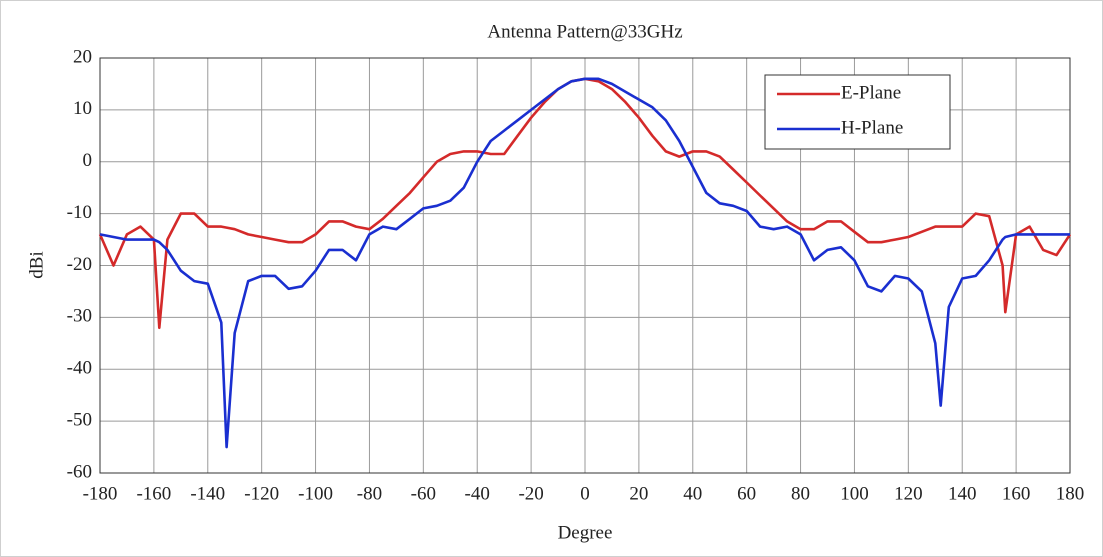 This screenshot has height=557, width=1103. I want to click on x-tick-label: 60, so click(746, 493).